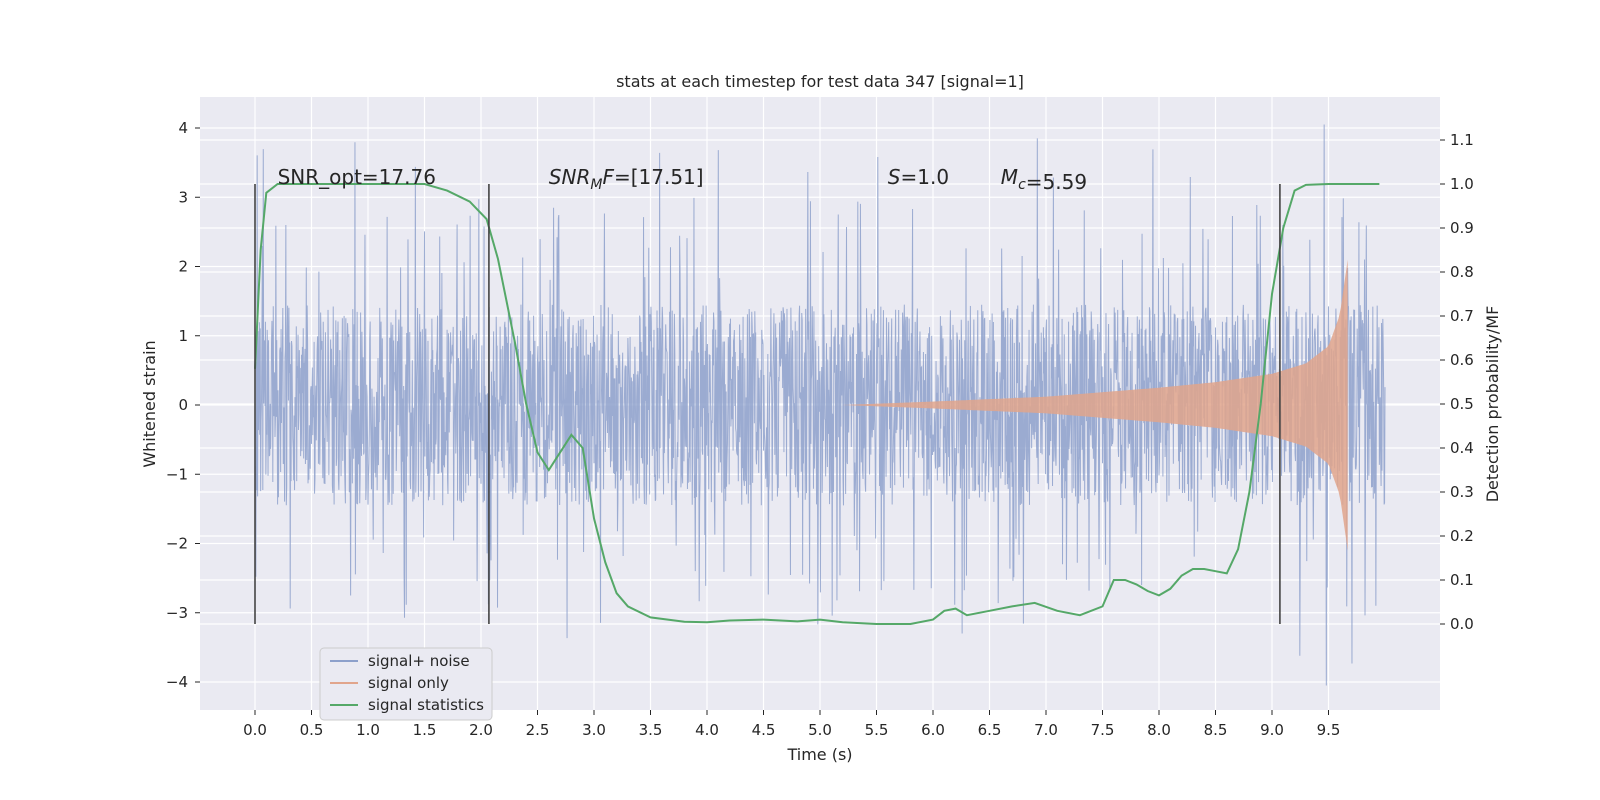 This screenshot has width=1600, height=800. What do you see at coordinates (651, 730) in the screenshot?
I see `x-tick-label: 3.5` at bounding box center [651, 730].